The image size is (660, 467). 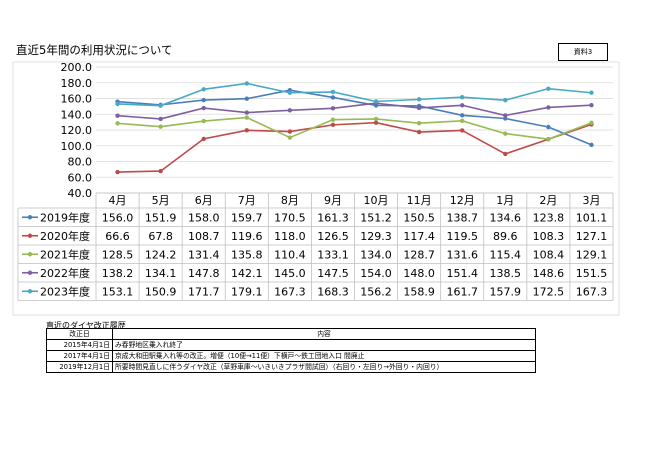 What do you see at coordinates (204, 291) in the screenshot?
I see `data-label: 171.7` at bounding box center [204, 291].